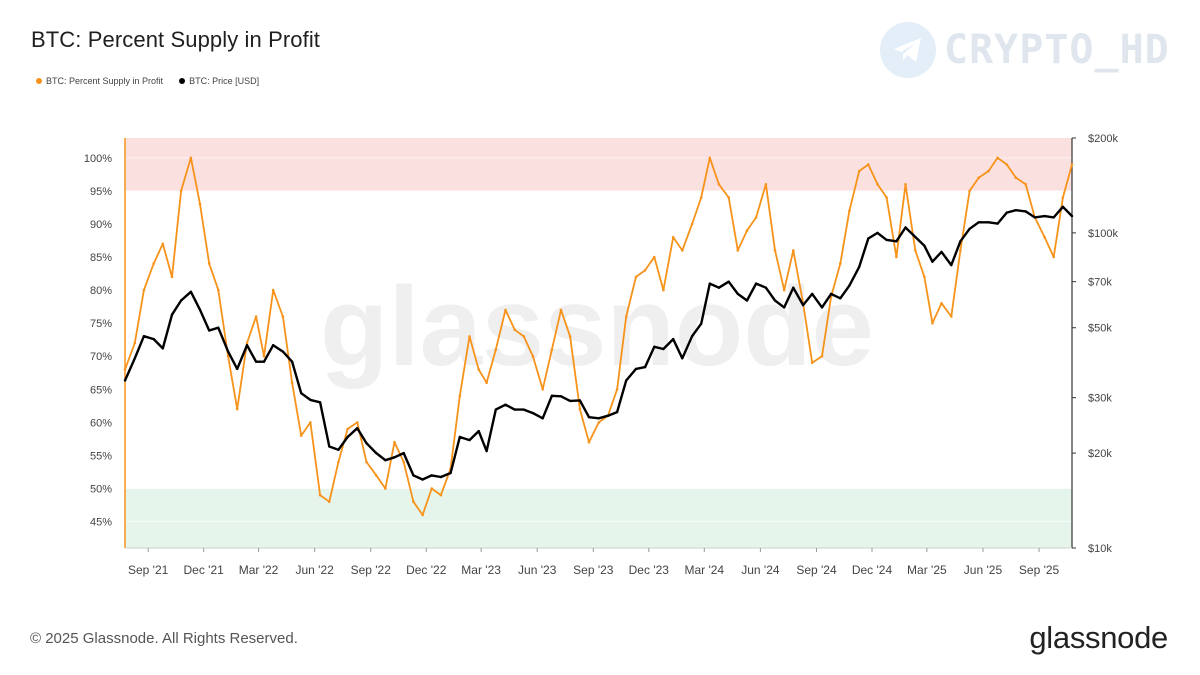 The width and height of the screenshot is (1200, 675). I want to click on right-tick-label: $200k, so click(1103, 139).